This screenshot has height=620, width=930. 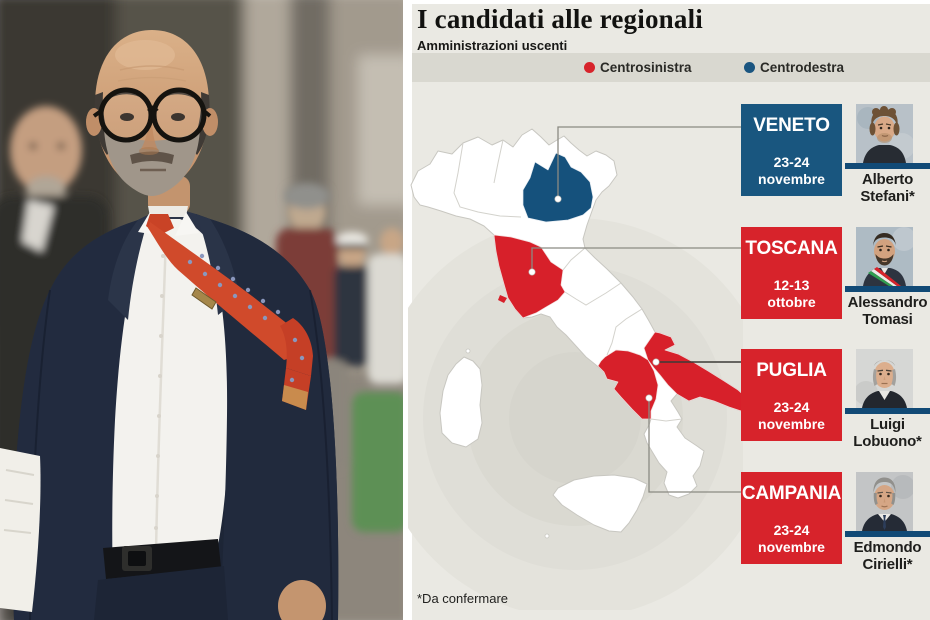 I want to click on candidate-first-name: Luigi, so click(x=887, y=424).